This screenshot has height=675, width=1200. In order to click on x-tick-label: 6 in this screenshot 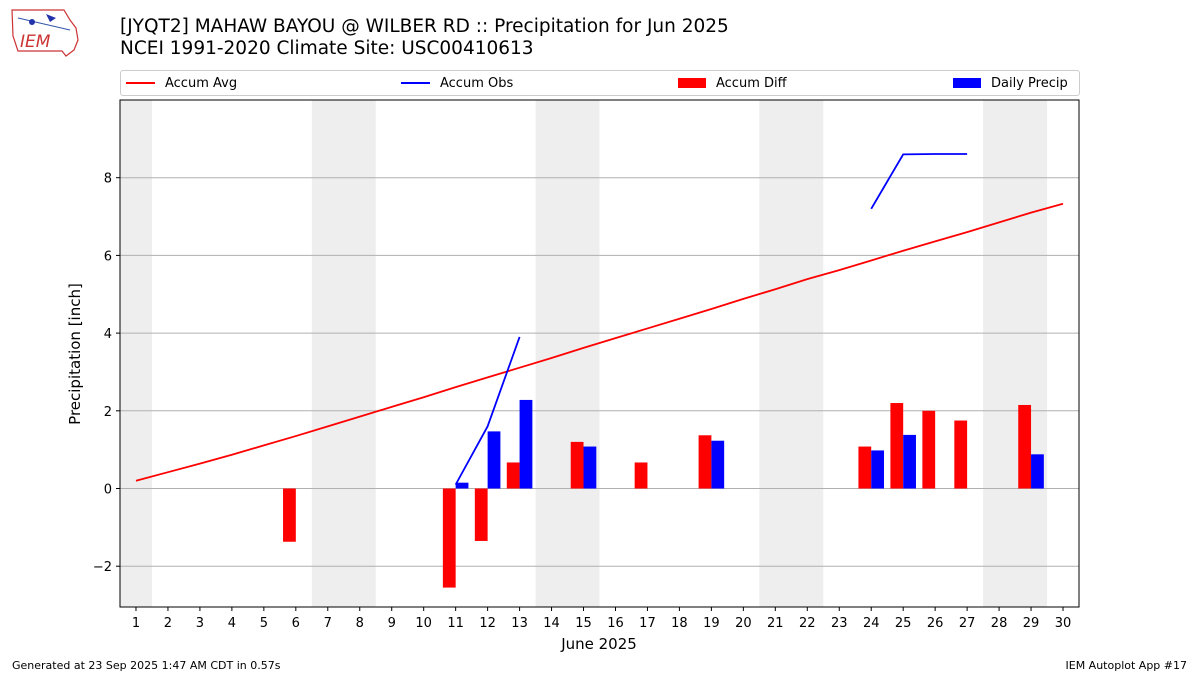, I will do `click(296, 623)`.